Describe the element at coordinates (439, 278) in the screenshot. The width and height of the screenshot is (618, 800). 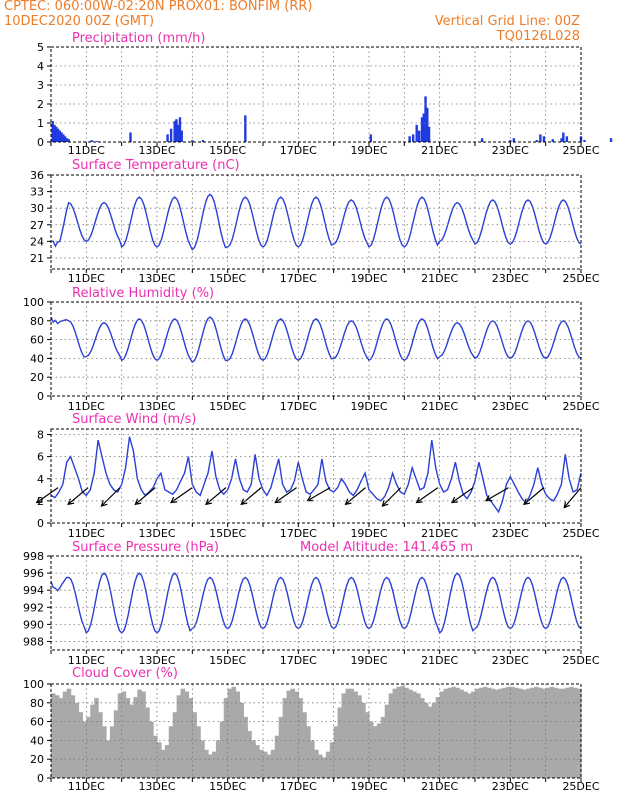
I see `x-tick-label: 21DEC` at that location.